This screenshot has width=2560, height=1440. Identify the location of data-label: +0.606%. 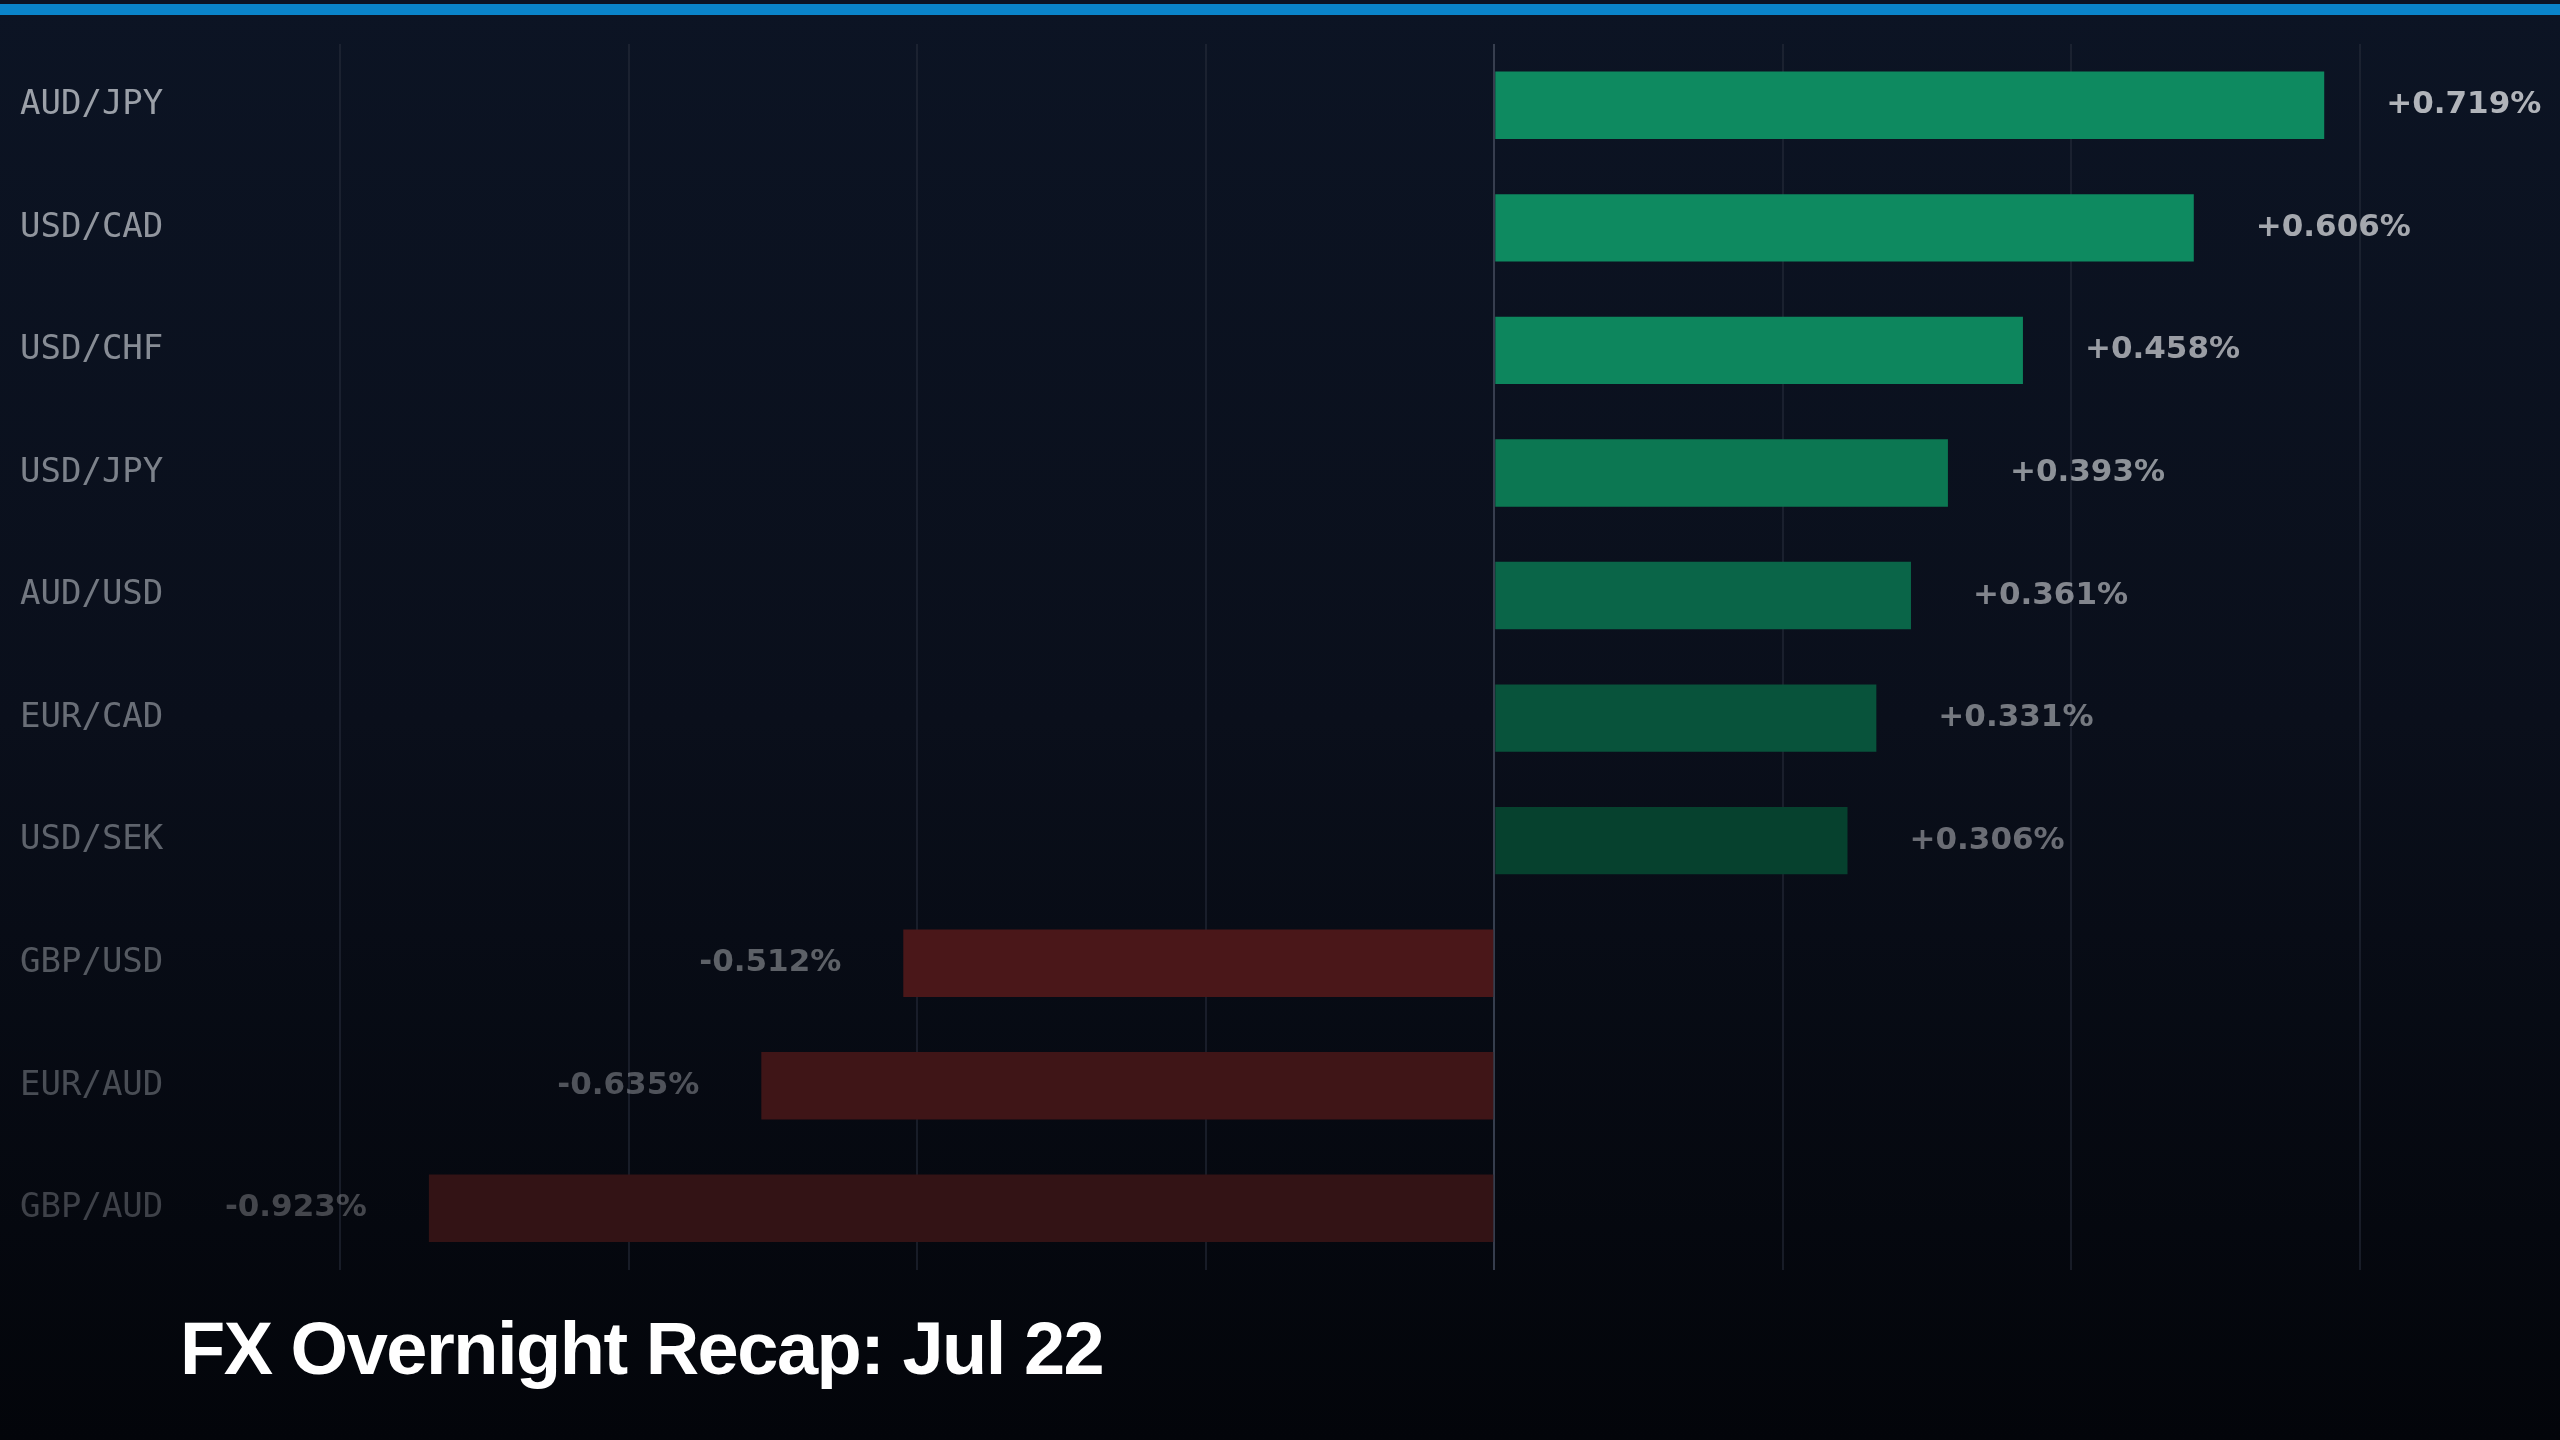
(2333, 224).